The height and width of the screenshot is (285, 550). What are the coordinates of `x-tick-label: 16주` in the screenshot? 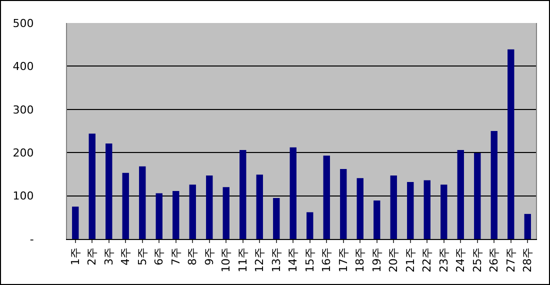 It's located at (327, 259).